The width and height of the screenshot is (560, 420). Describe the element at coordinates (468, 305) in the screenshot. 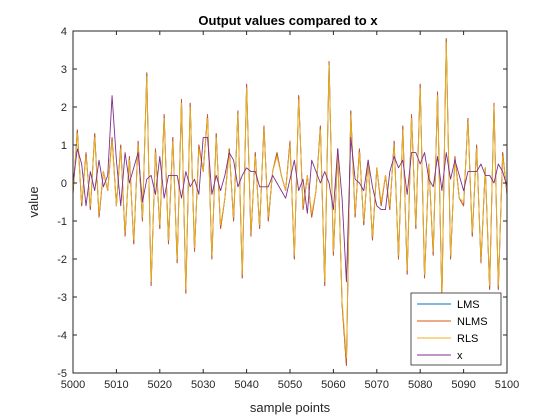

I see `legend-label-lms: LMS` at that location.